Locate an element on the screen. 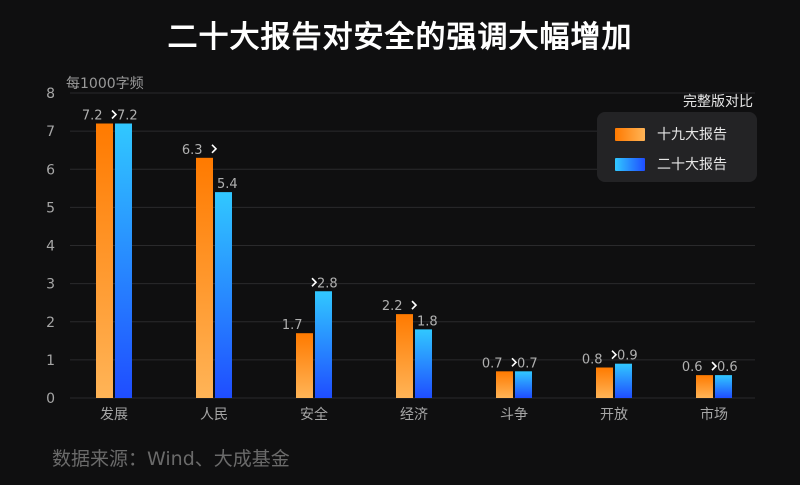 Image resolution: width=800 pixels, height=485 pixels. data-label-series-1: 2.2 is located at coordinates (392, 306).